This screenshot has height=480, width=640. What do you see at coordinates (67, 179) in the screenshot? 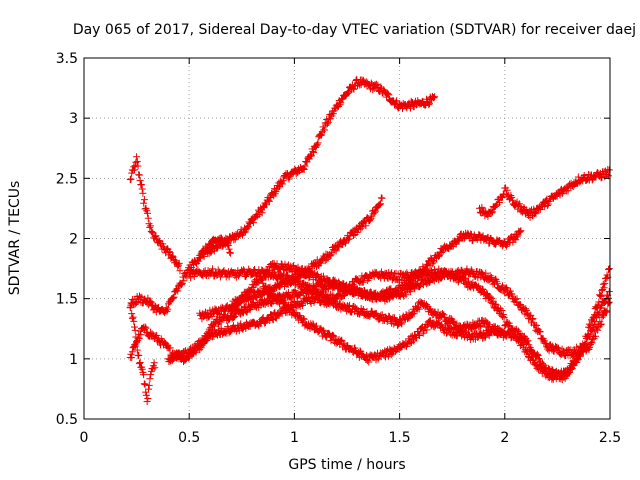
I see `y-tick-label: 2.5` at bounding box center [67, 179].